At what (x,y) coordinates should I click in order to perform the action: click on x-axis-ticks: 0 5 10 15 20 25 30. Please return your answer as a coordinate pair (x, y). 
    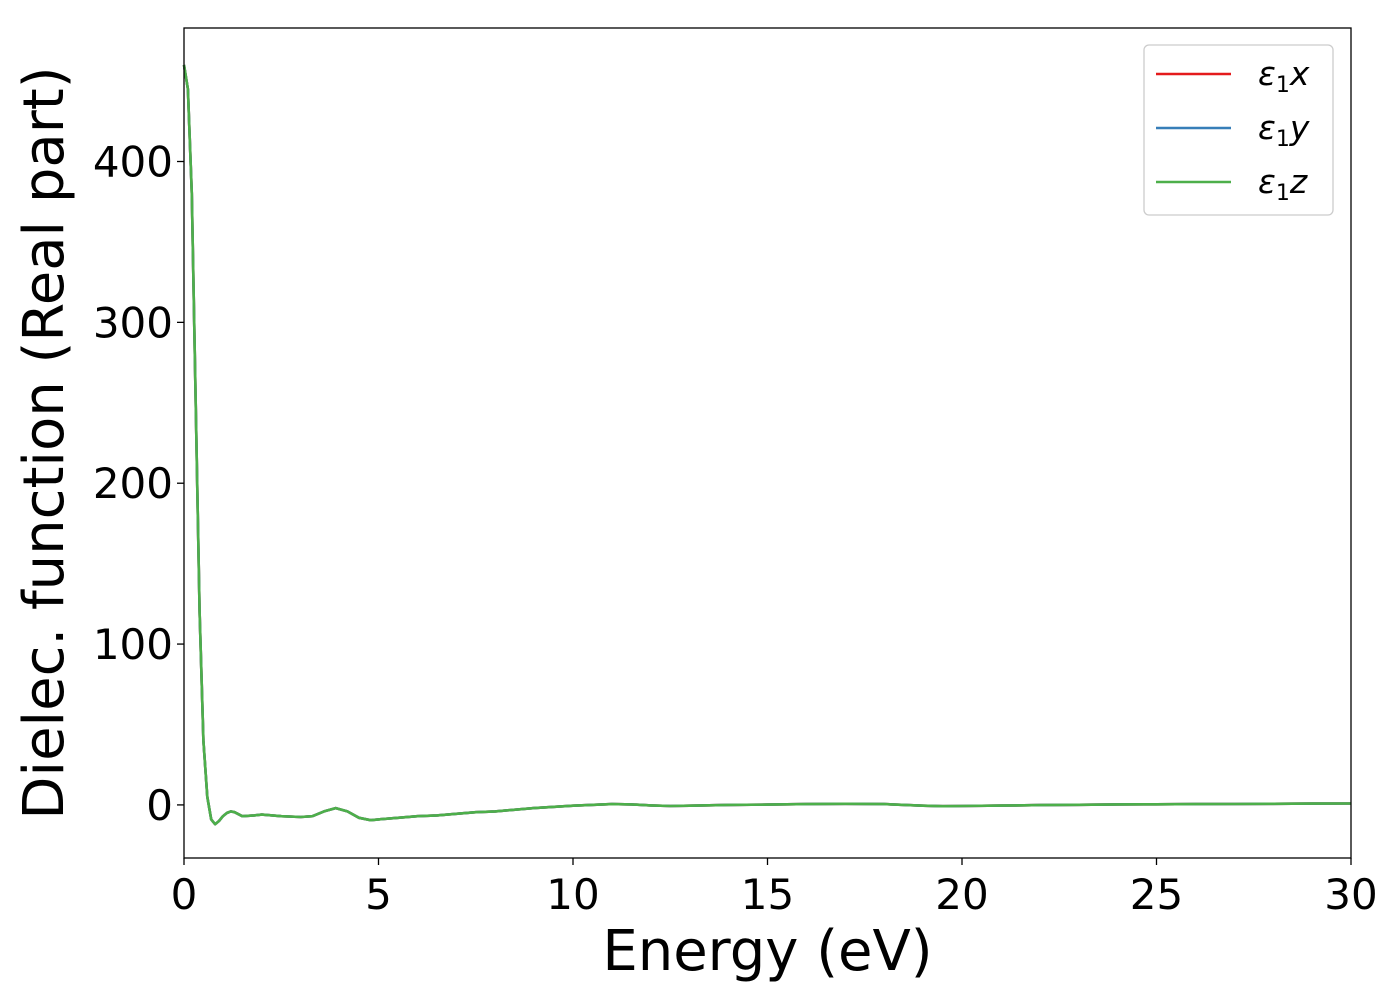
    Looking at the image, I should click on (774, 888).